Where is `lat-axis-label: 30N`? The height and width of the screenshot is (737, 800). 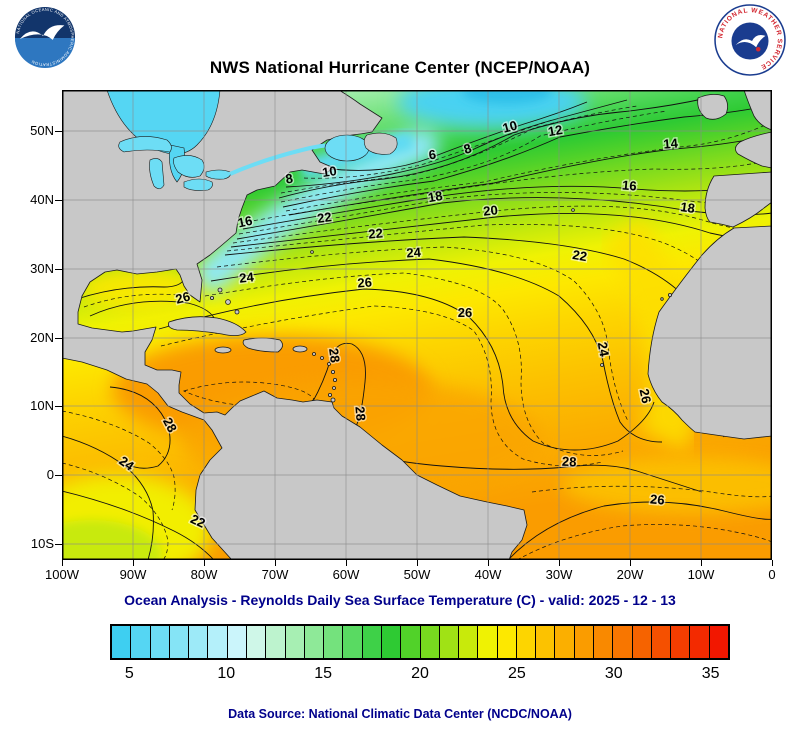 lat-axis-label: 30N is located at coordinates (42, 268).